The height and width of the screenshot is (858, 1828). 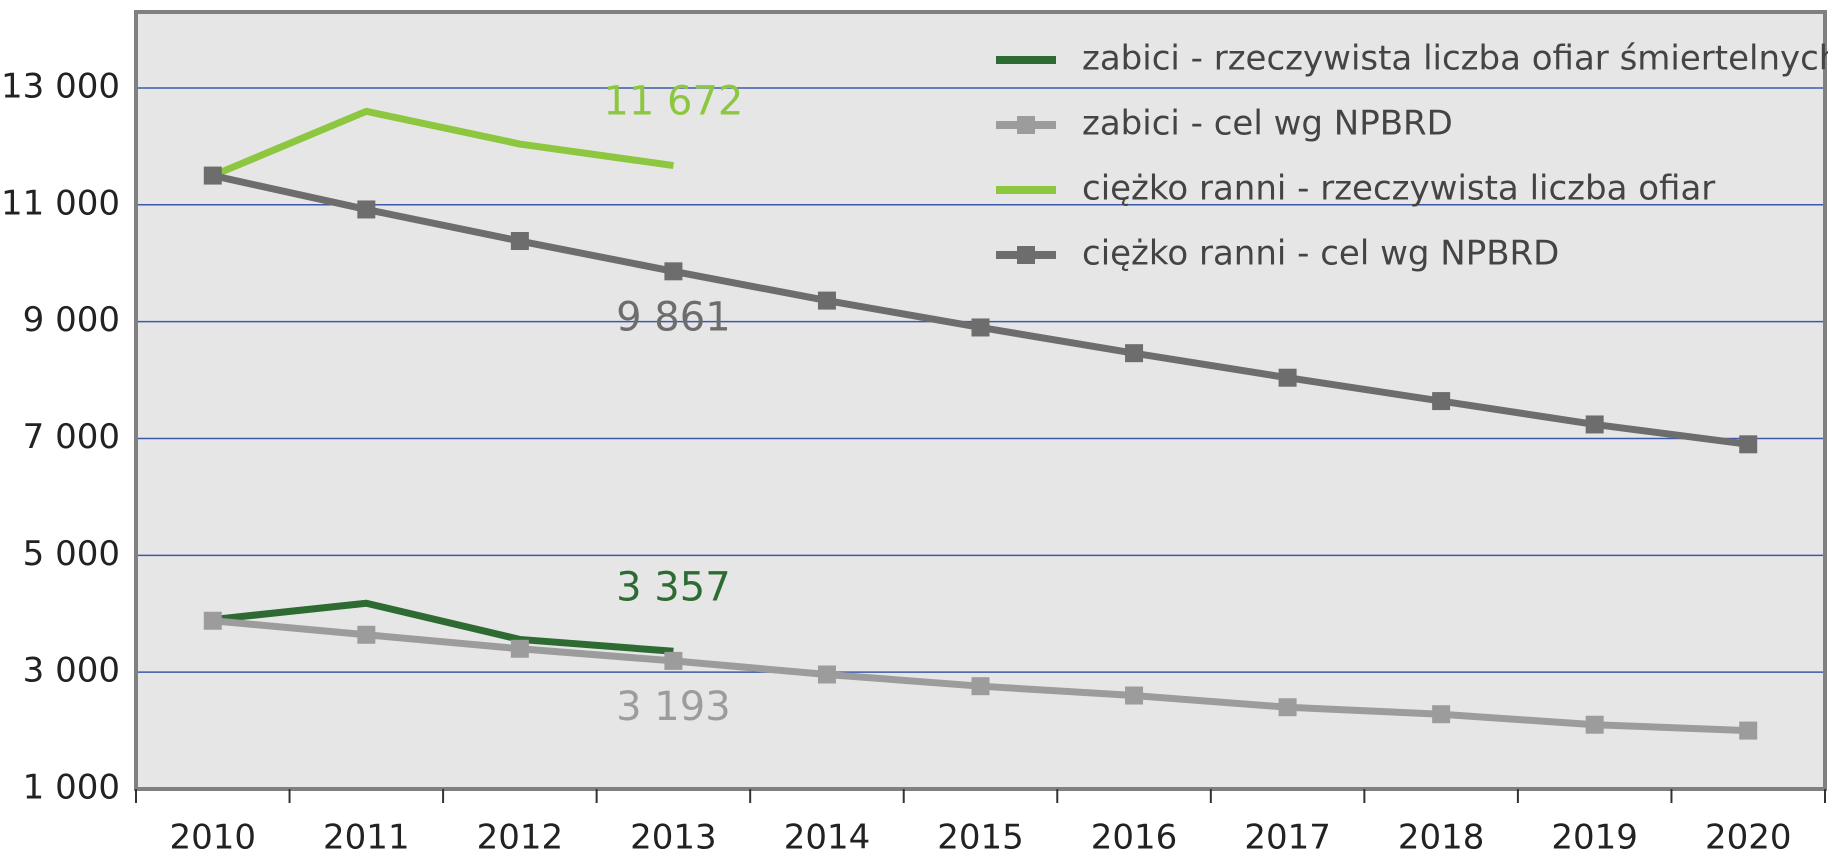 I want to click on data-label: 11 672, so click(x=673, y=102).